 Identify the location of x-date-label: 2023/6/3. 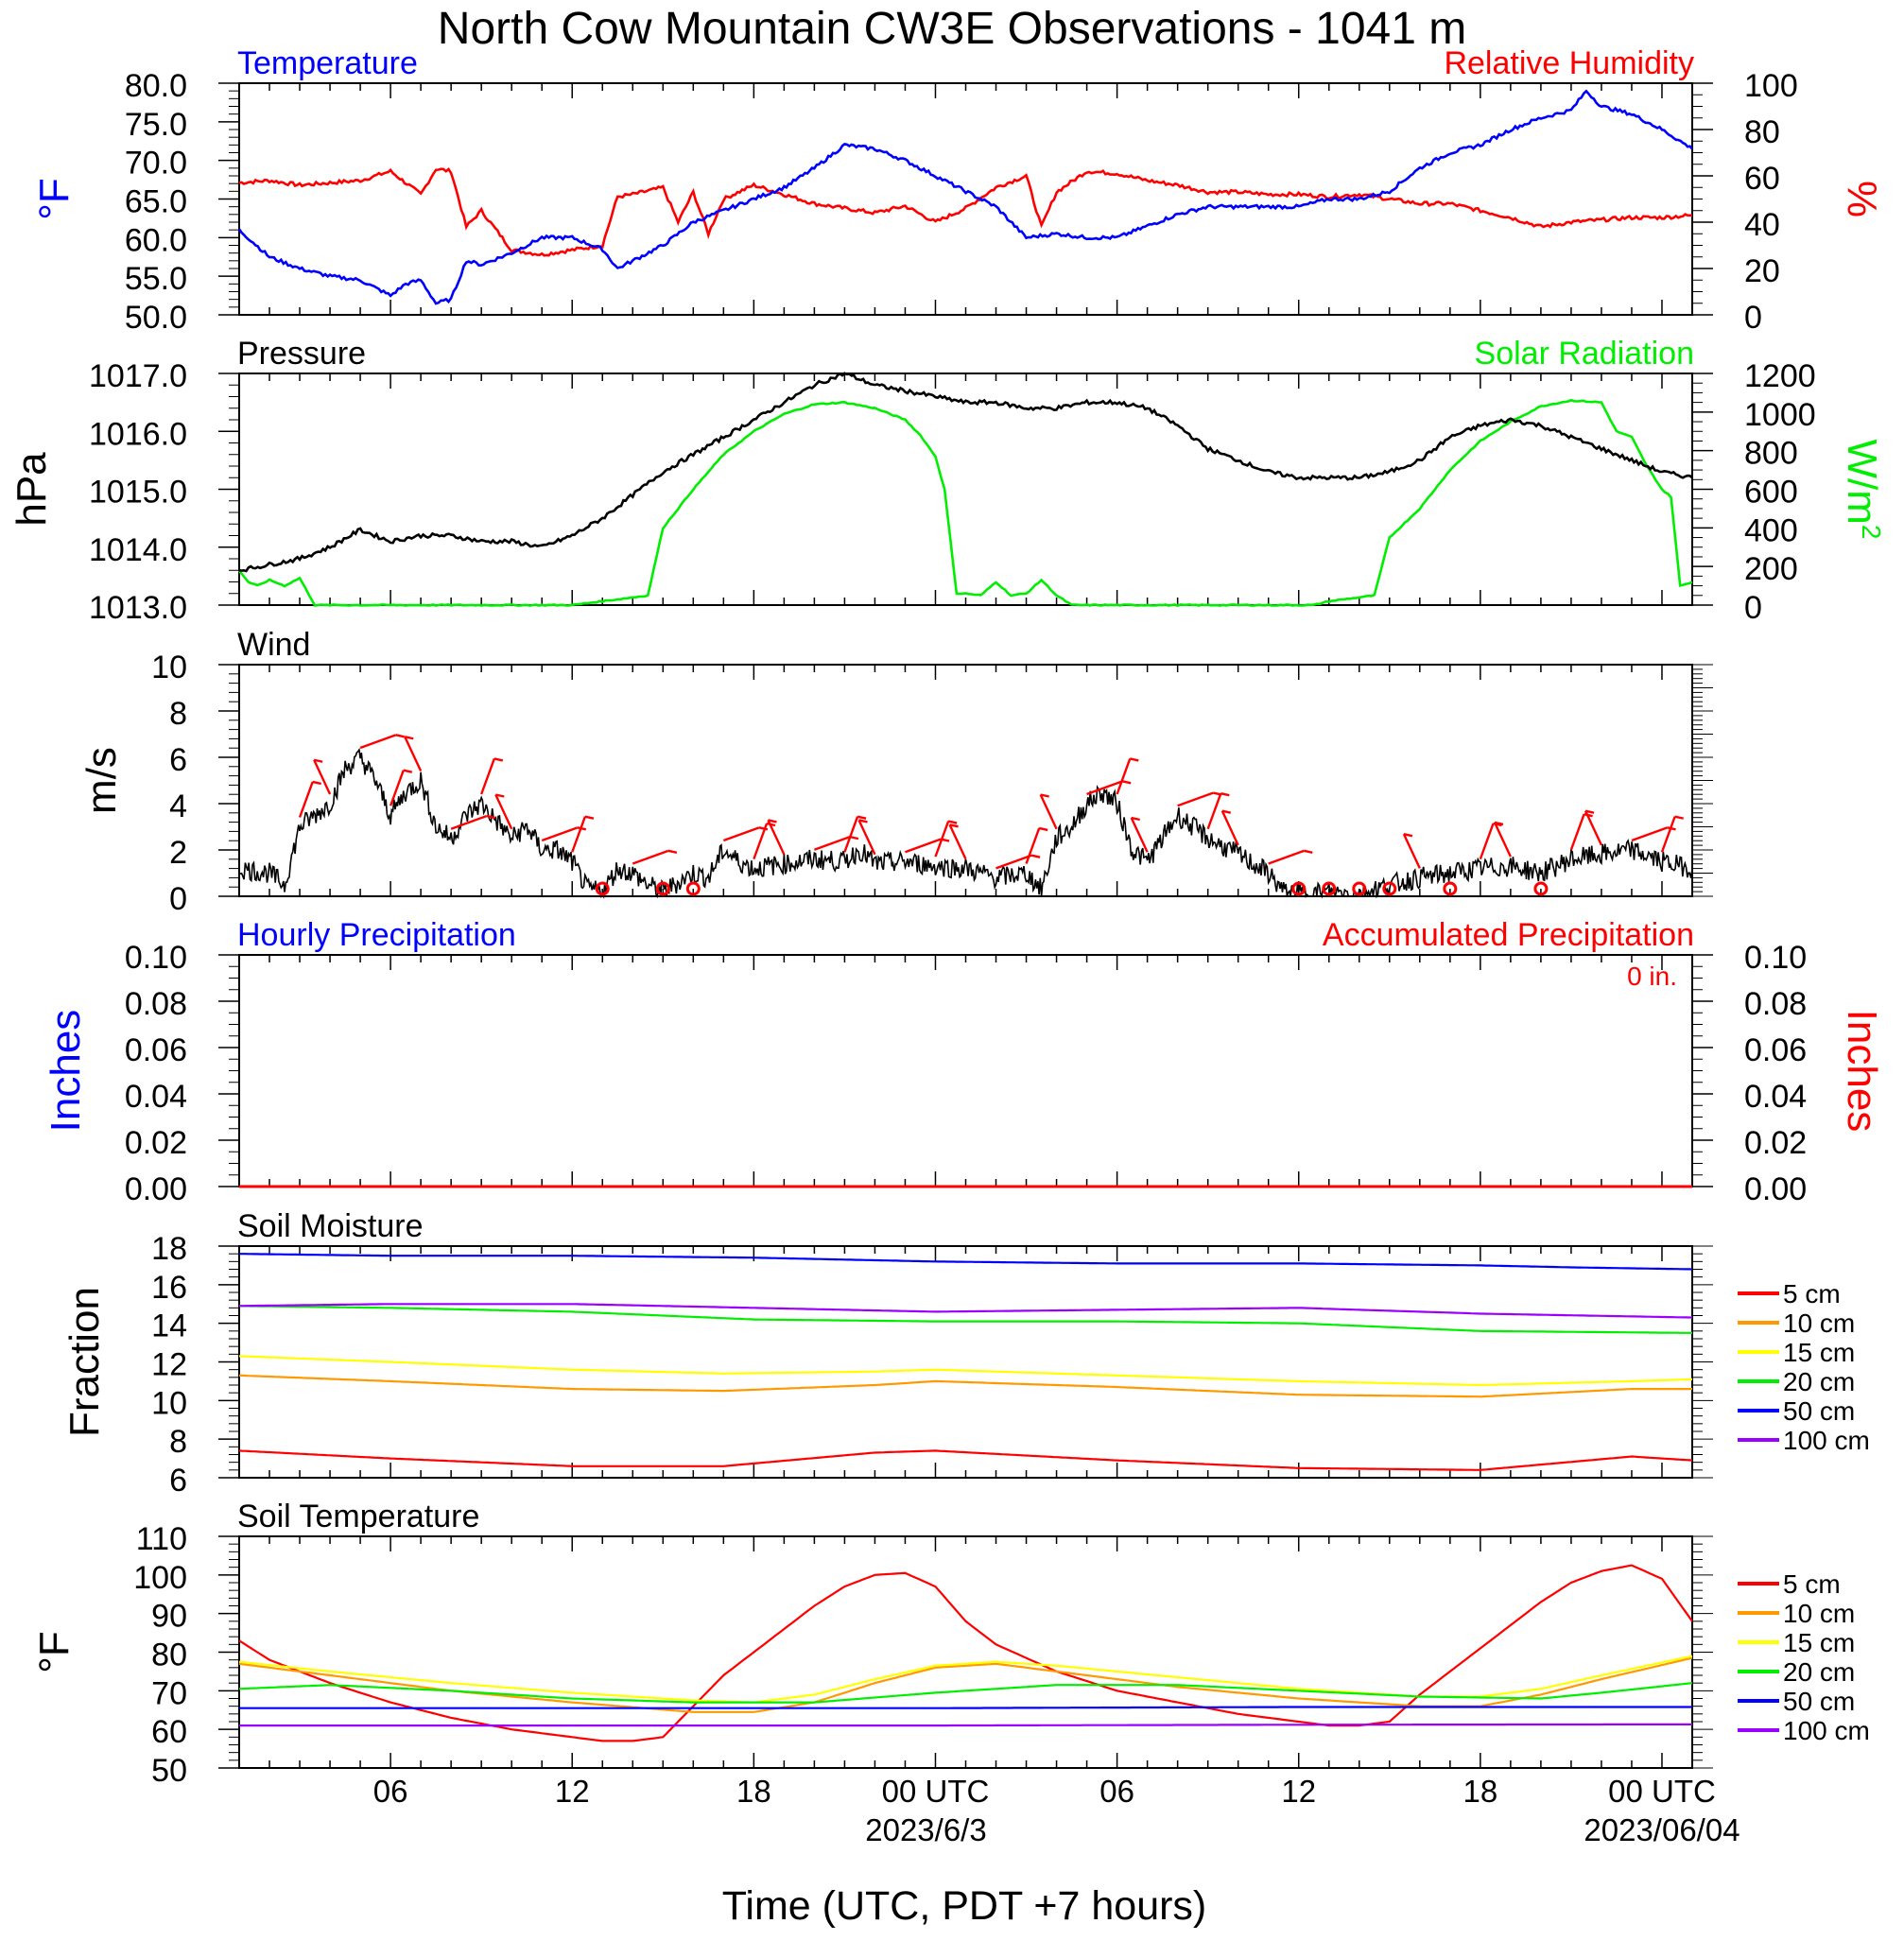
(926, 1830).